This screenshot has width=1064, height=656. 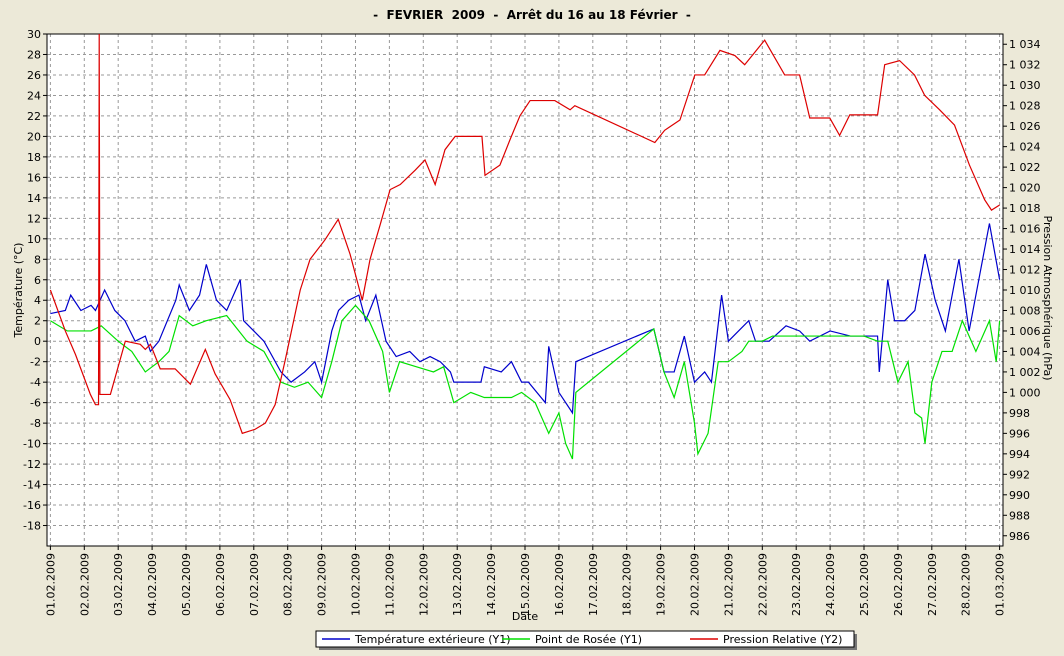 What do you see at coordinates (1025, 351) in the screenshot?
I see `y2-tick-label: 1 004` at bounding box center [1025, 351].